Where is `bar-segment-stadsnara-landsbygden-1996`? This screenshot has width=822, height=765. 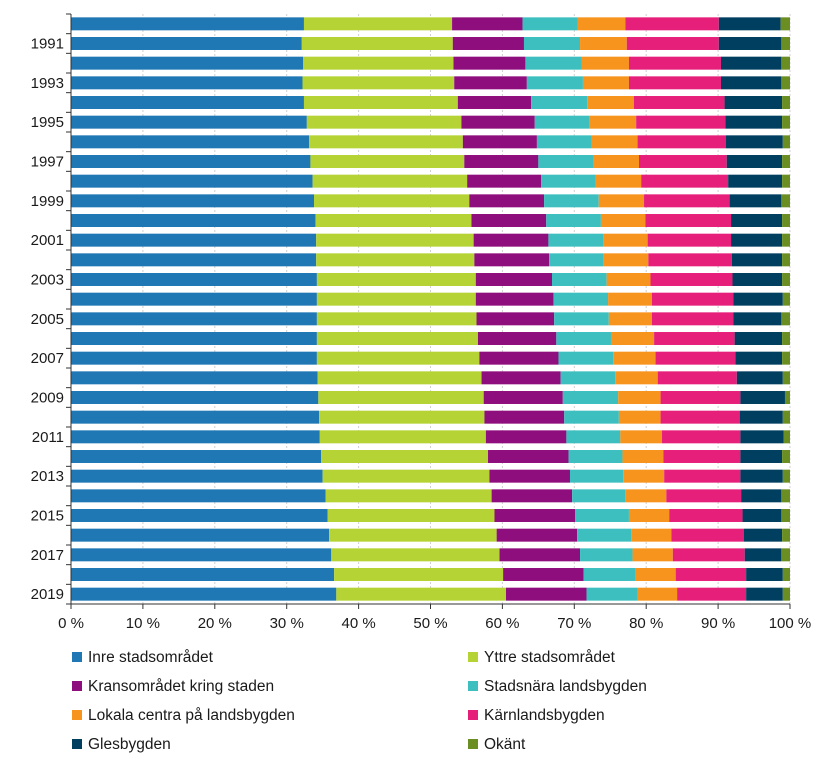
bar-segment-stadsnara-landsbygden-1996 is located at coordinates (564, 142).